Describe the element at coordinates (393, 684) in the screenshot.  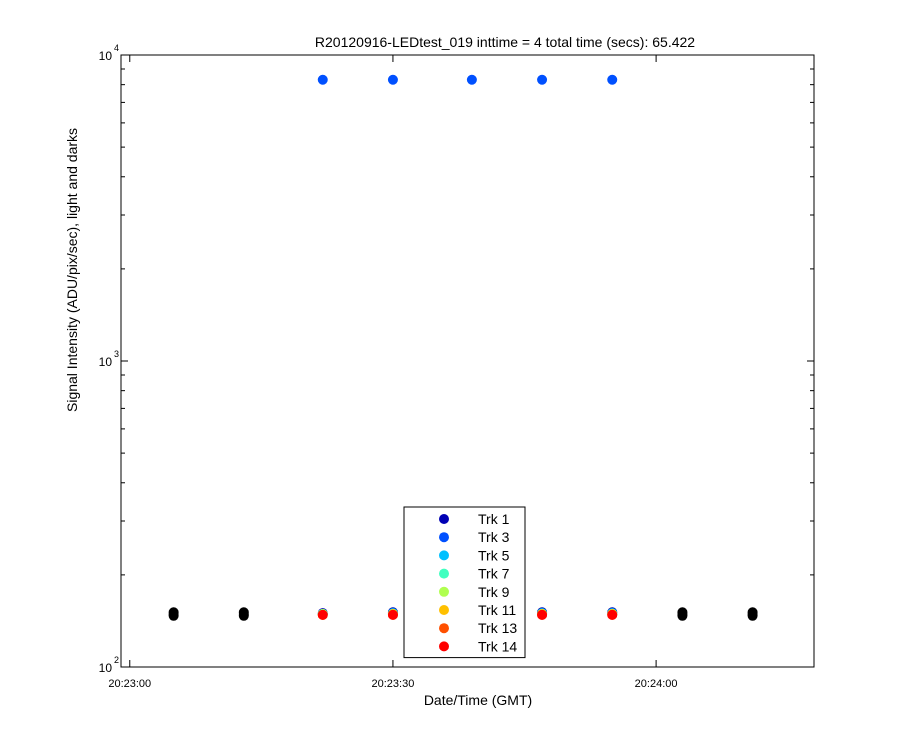
I see `x-tick-label: 20:23:30` at that location.